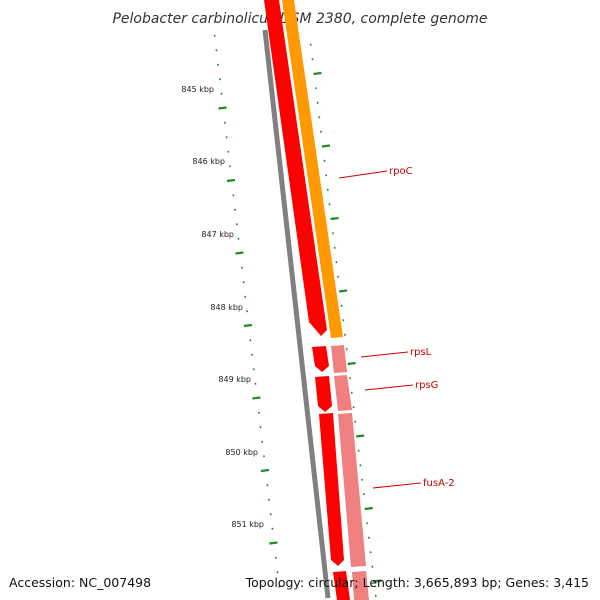 This screenshot has height=600, width=600. What do you see at coordinates (426, 385) in the screenshot?
I see `gene-label-rpsG: rpsG` at bounding box center [426, 385].